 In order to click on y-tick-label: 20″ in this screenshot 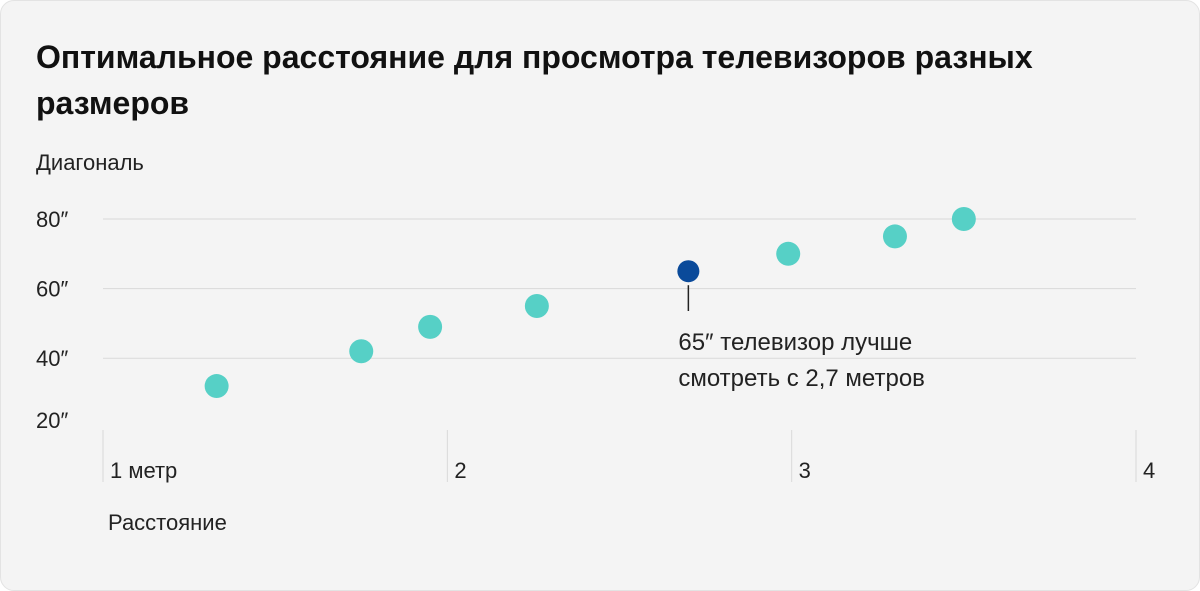, I will do `click(52, 420)`.